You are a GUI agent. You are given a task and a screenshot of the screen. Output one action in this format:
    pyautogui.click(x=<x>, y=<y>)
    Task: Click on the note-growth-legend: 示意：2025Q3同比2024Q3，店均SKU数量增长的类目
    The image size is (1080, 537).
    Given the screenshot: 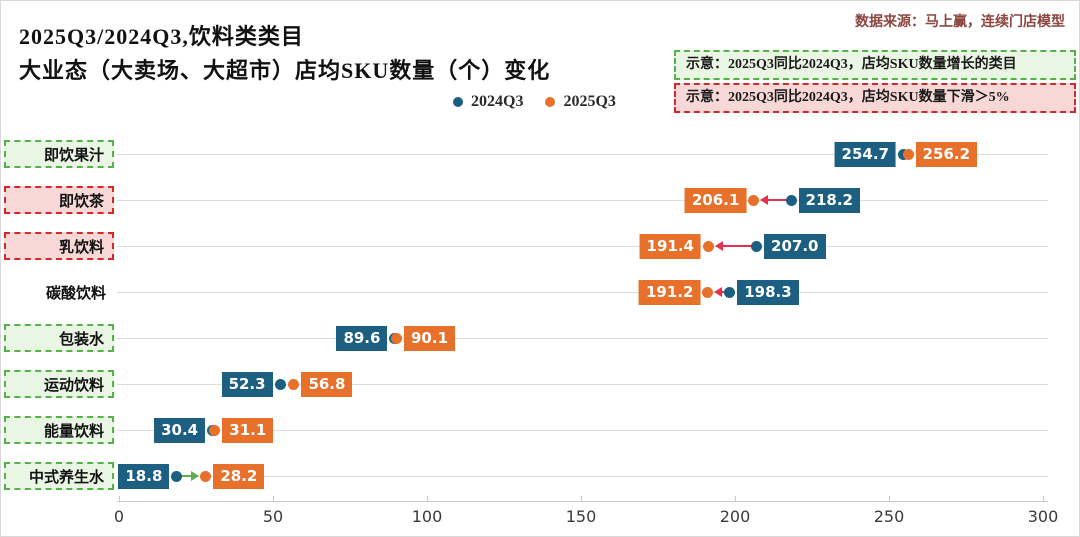 What is the action you would take?
    pyautogui.click(x=875, y=65)
    